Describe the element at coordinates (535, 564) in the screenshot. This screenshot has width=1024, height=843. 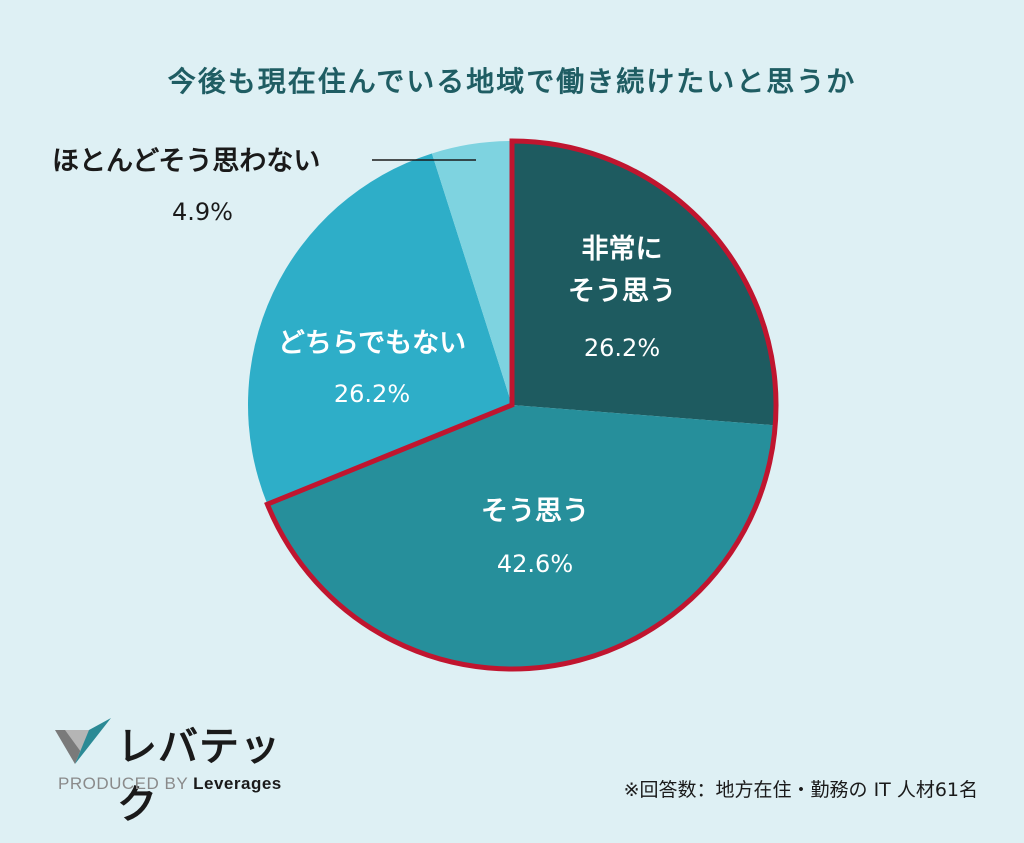
I see `slice-value-2: 42.6%` at that location.